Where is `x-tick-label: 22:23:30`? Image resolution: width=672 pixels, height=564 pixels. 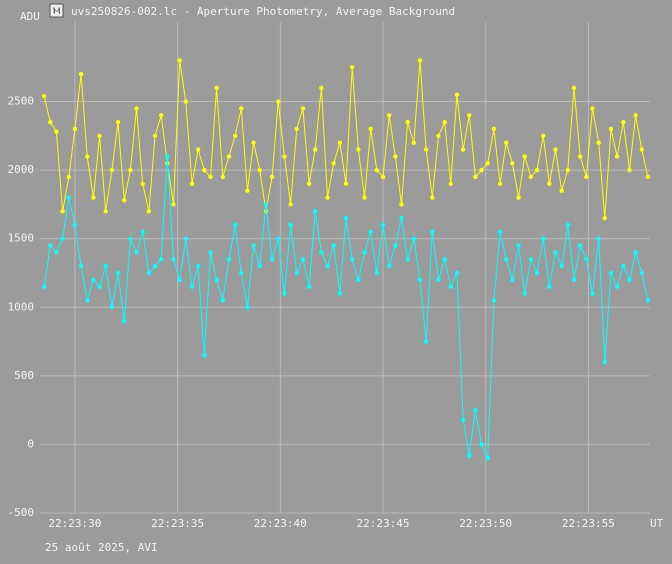 x-tick-label: 22:23:30 is located at coordinates (74, 523).